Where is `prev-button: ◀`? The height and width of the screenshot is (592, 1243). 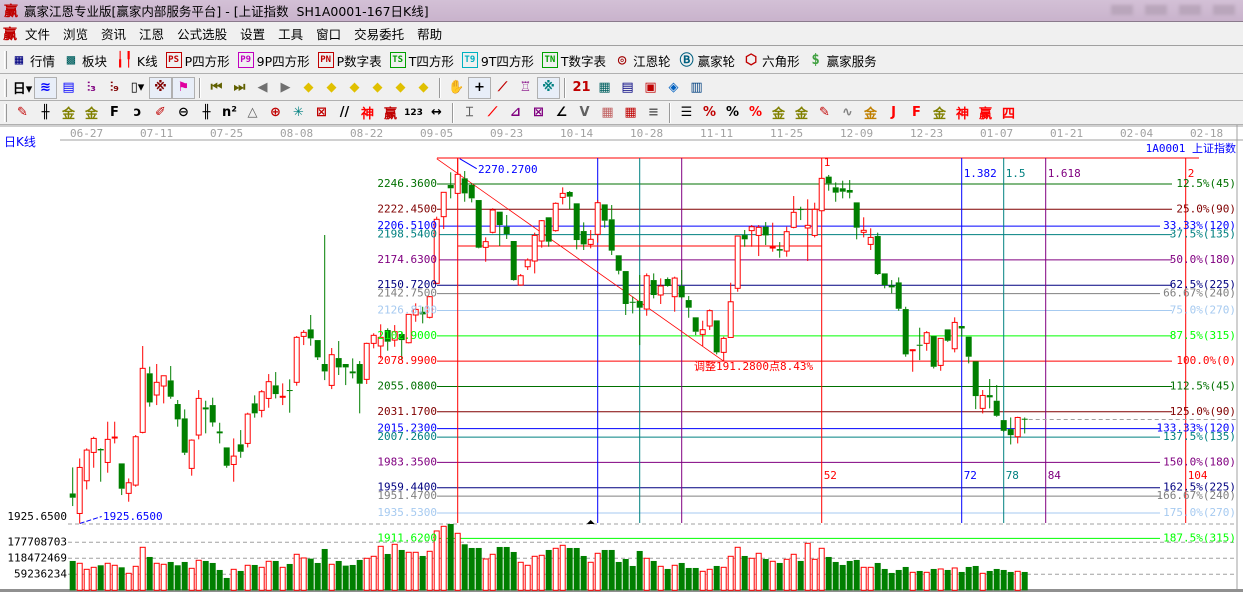 prev-button: ◀ is located at coordinates (262, 88).